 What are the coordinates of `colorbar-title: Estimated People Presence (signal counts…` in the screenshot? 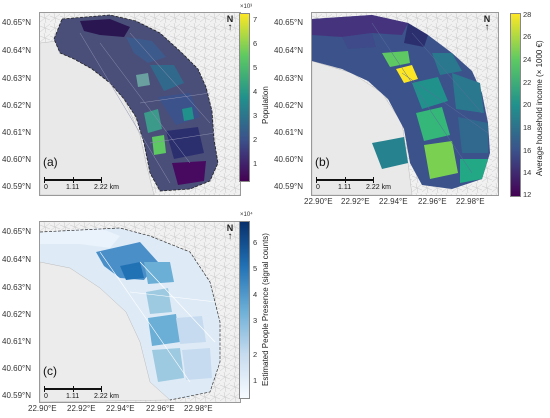 It's located at (265, 309).